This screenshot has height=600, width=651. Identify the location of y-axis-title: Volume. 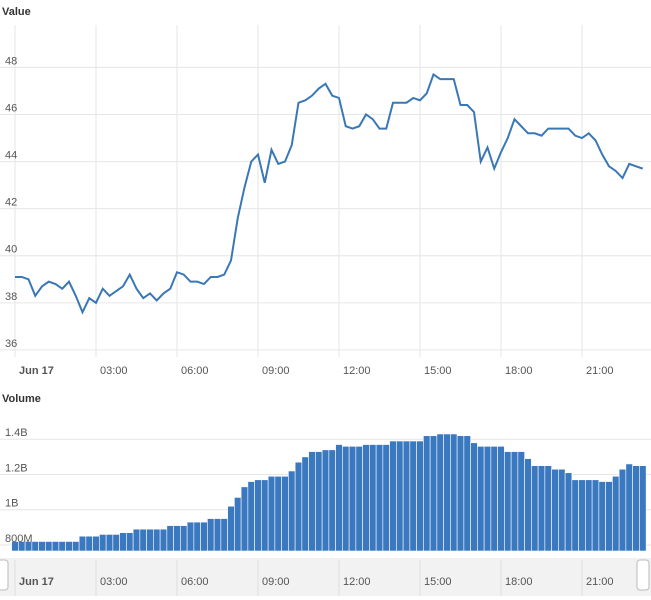
(21, 399).